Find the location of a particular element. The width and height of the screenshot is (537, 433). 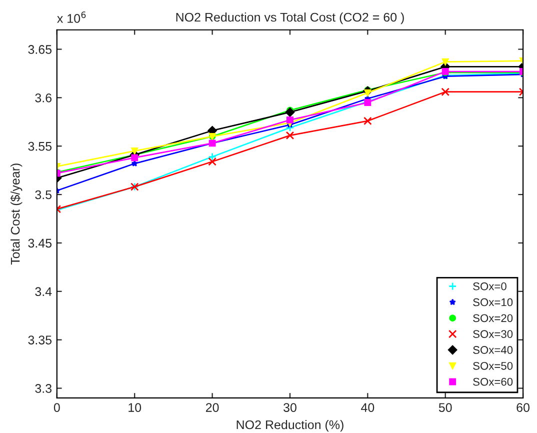

x-tick-label: 0 is located at coordinates (57, 407).